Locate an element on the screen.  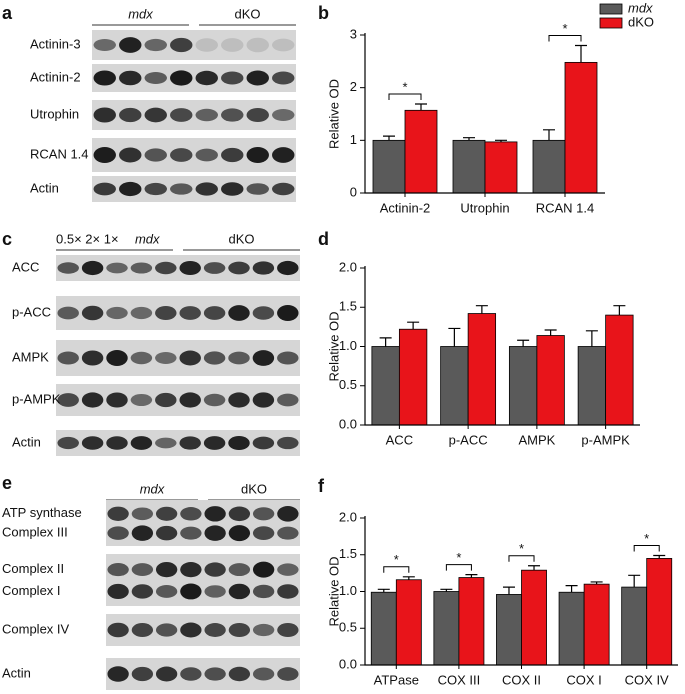
x-tick-label: p-AMPK is located at coordinates (605, 439).